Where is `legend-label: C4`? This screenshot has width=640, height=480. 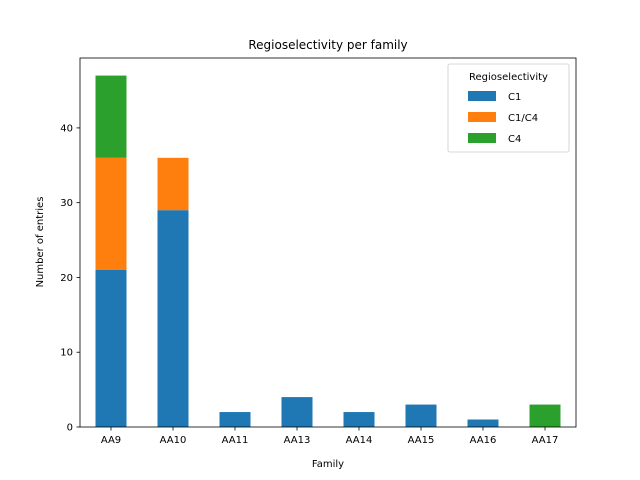
legend-label: C4 is located at coordinates (514, 139).